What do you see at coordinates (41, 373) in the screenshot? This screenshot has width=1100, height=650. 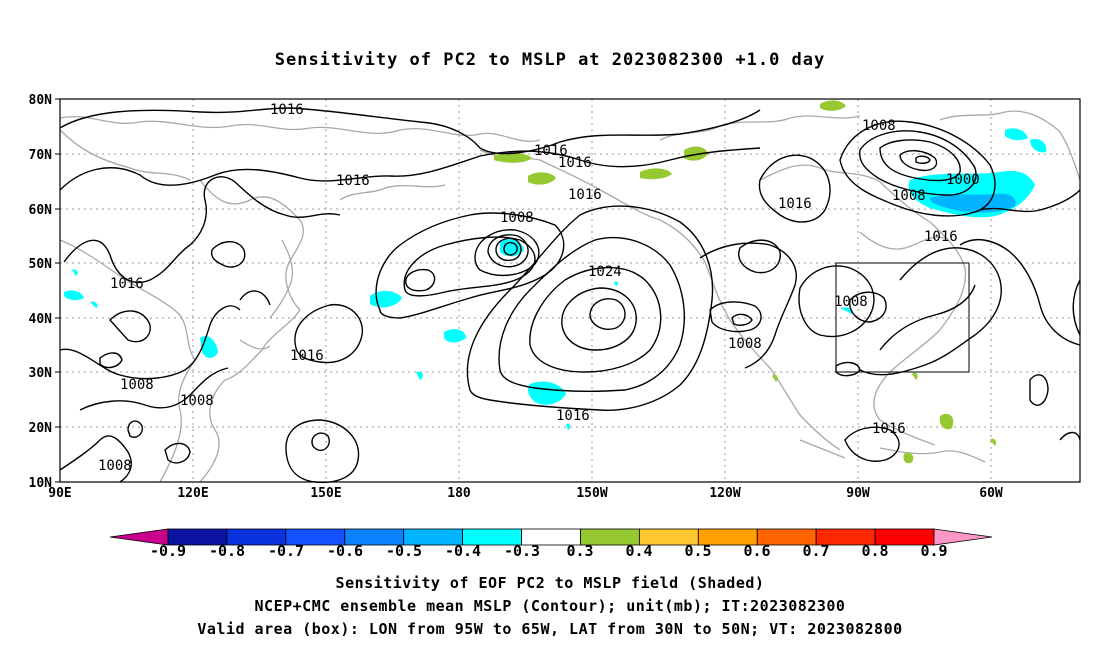 I see `lat-tick-label: 30N` at bounding box center [41, 373].